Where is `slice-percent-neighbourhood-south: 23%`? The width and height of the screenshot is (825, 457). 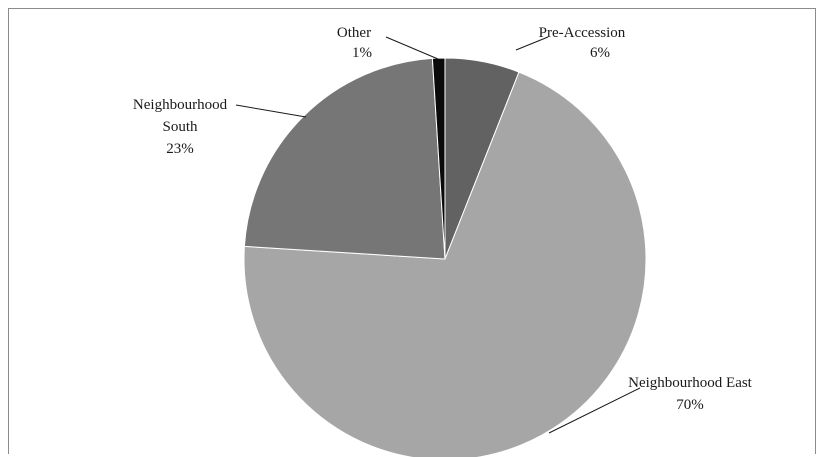 slice-percent-neighbourhood-south: 23% is located at coordinates (180, 149).